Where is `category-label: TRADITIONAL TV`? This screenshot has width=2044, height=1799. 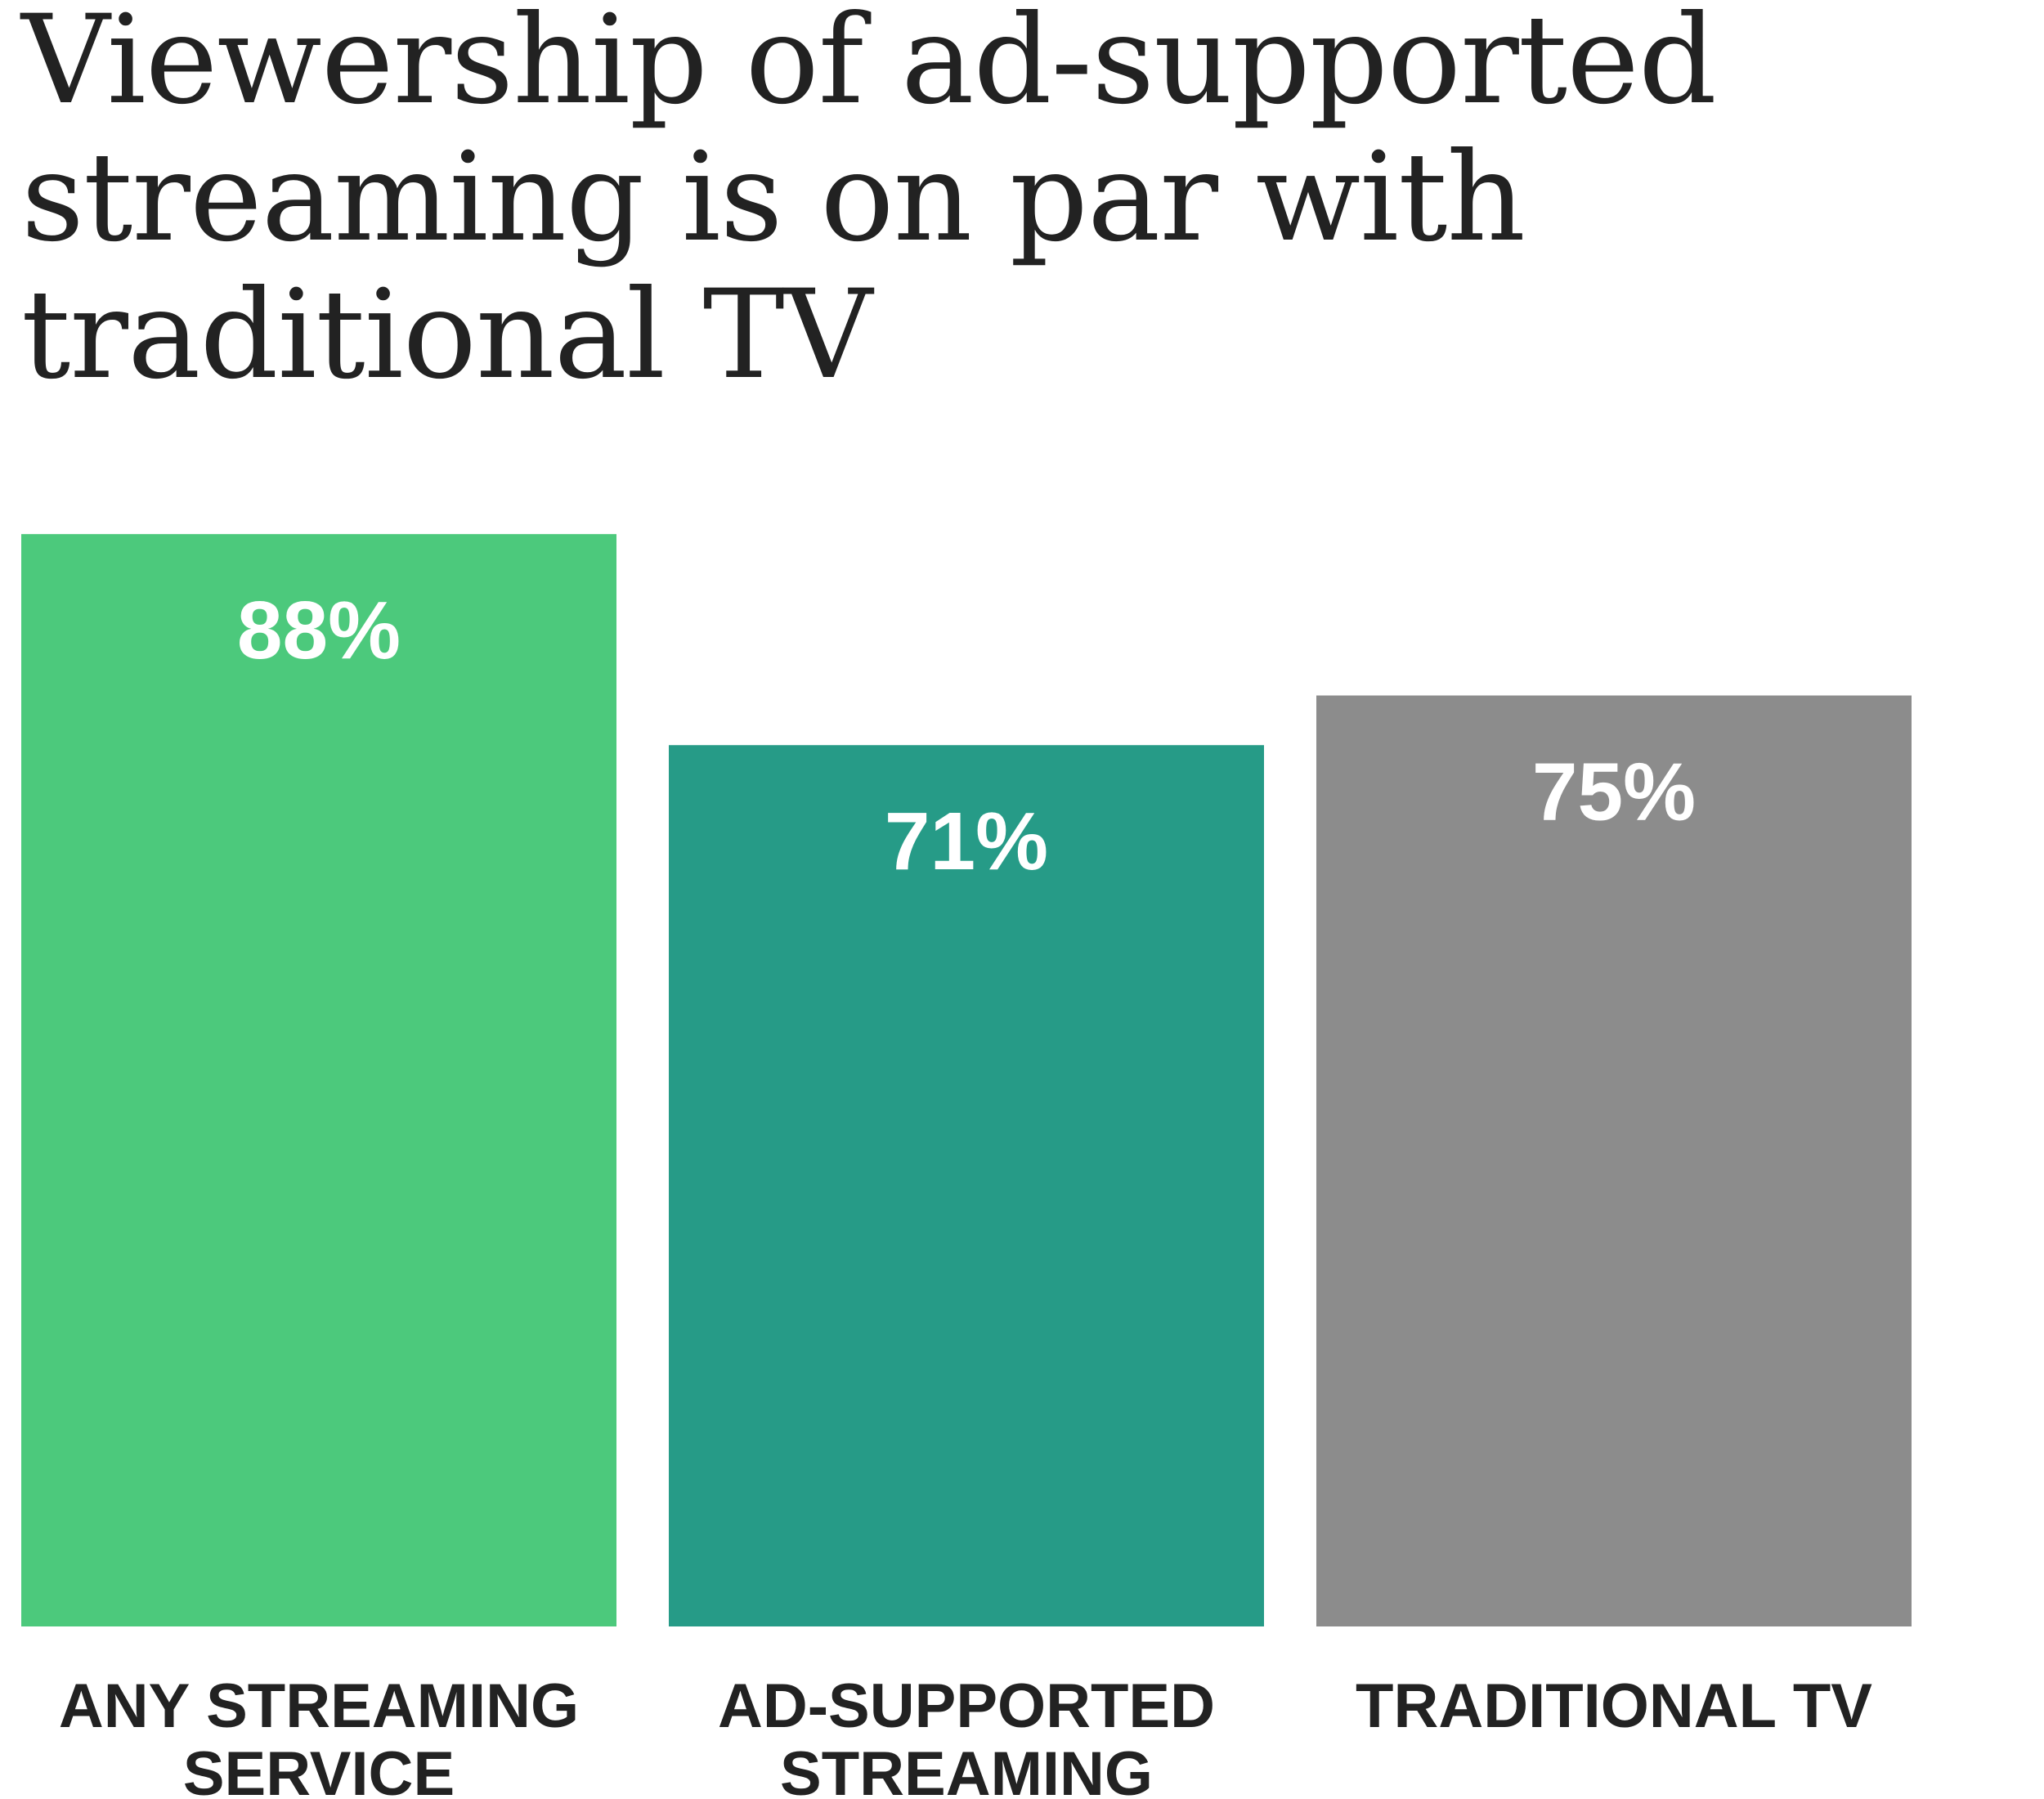 category-label: TRADITIONAL TV is located at coordinates (1614, 1706).